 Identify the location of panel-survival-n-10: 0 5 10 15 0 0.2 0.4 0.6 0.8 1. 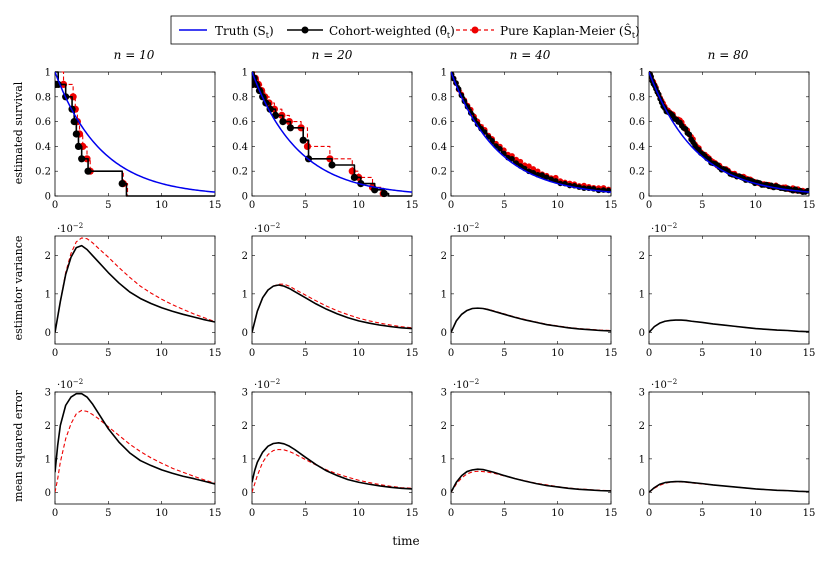
(128, 140).